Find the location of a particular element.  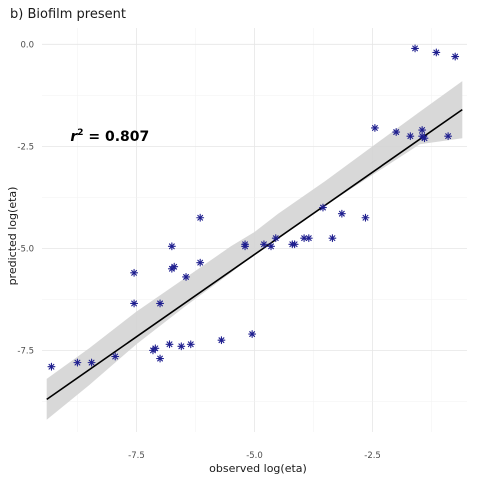

r-squared-annotation: r2 = 0.807 is located at coordinates (109, 136).